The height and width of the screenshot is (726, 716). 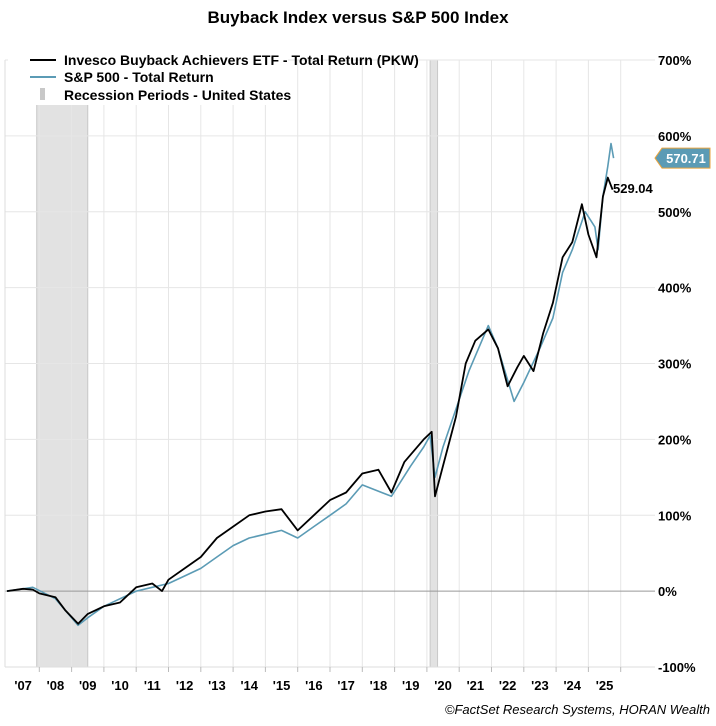 I want to click on source-note: ©FactSet Research Systems, HORAN Wealth, so click(x=577, y=709).